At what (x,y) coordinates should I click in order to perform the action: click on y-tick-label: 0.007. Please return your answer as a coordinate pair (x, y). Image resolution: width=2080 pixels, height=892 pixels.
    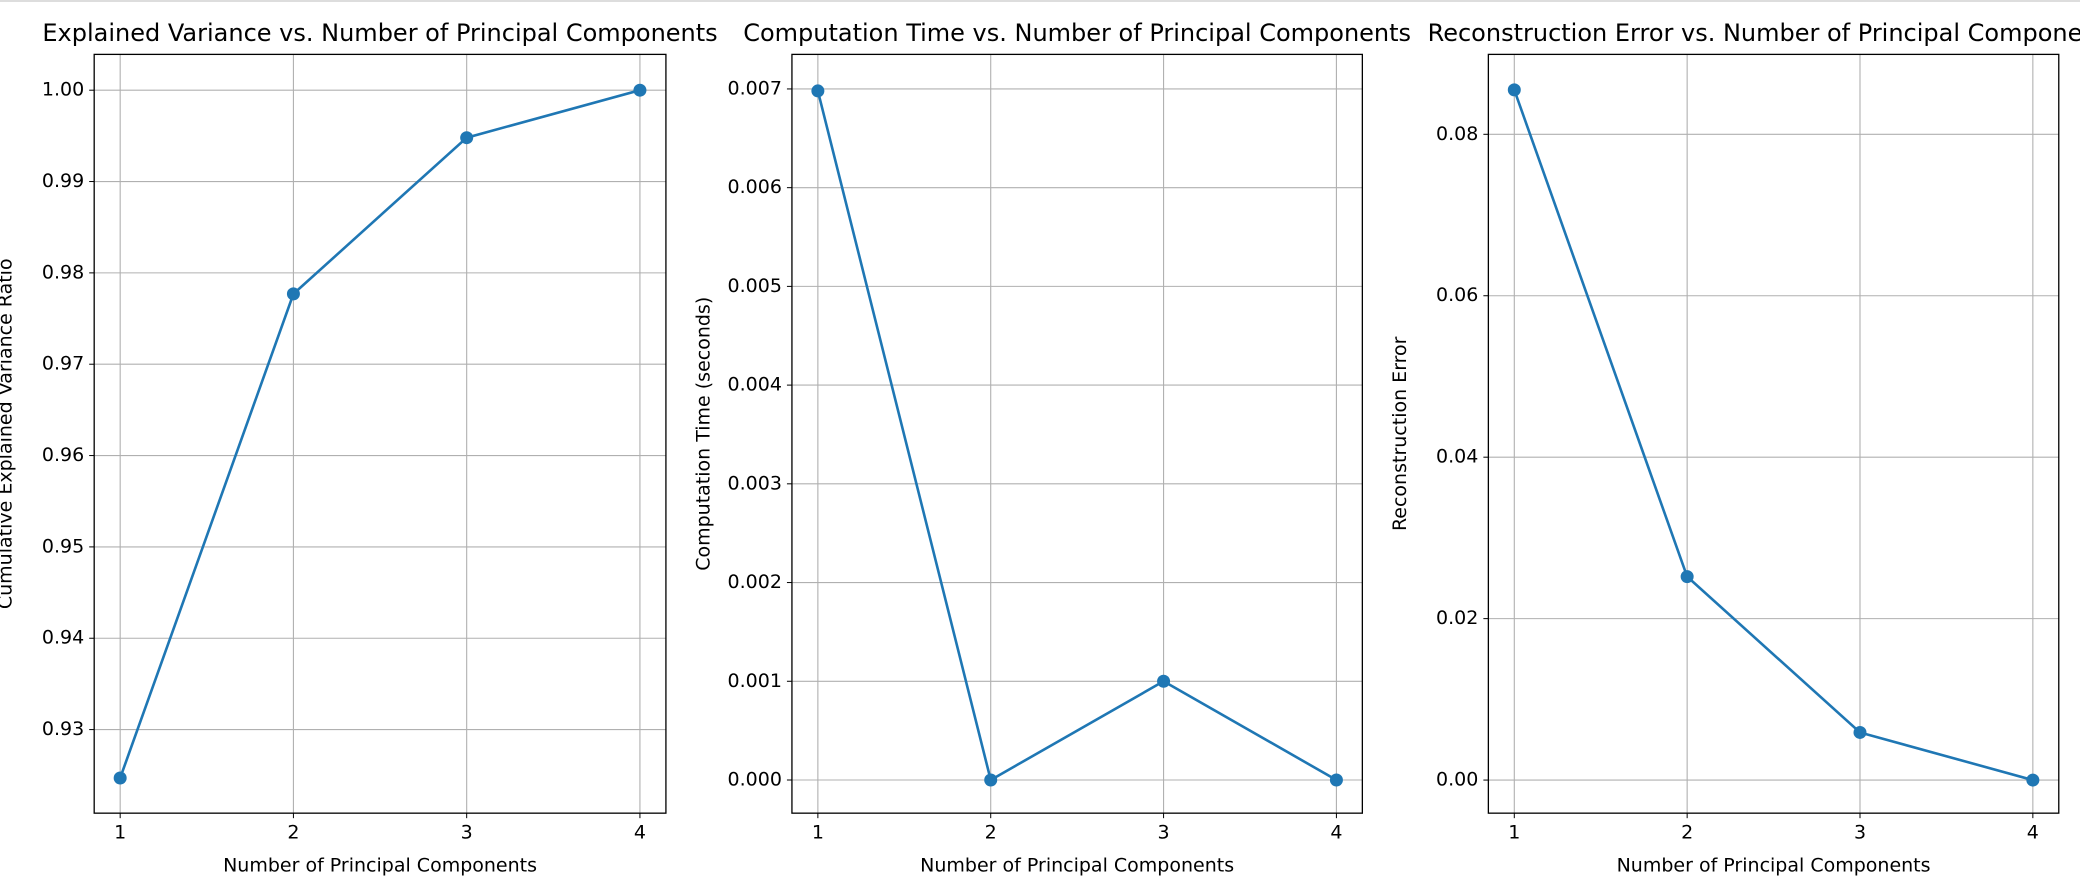
    Looking at the image, I should click on (755, 88).